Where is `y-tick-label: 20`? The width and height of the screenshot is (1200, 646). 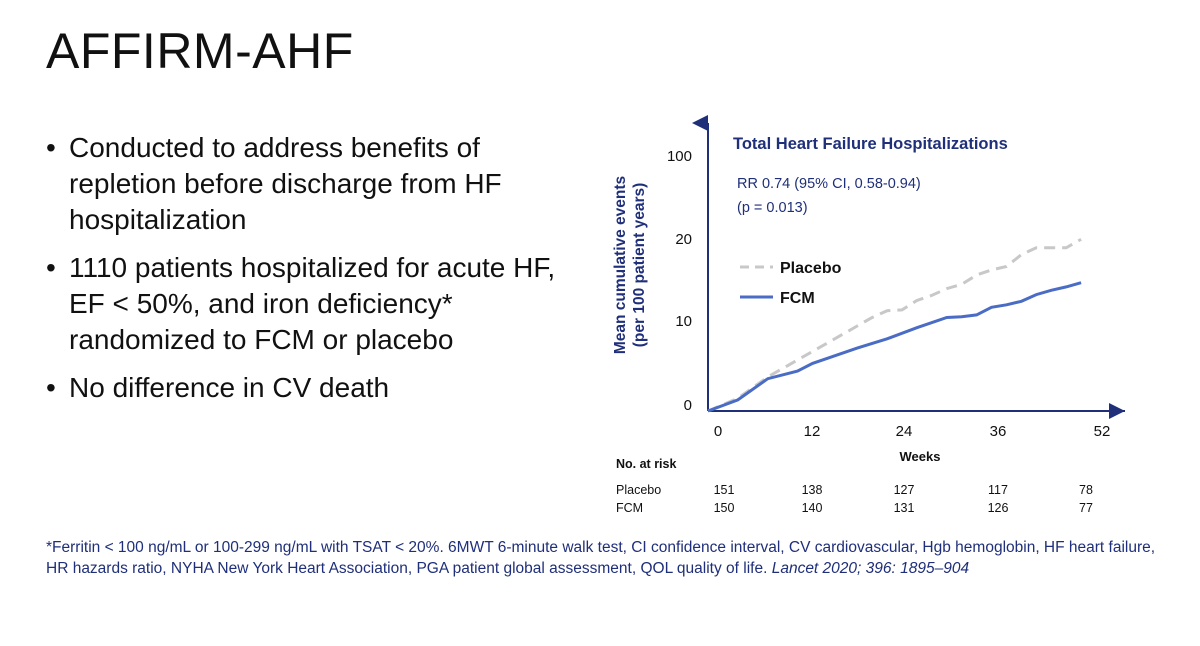
y-tick-label: 20 is located at coordinates (683, 239).